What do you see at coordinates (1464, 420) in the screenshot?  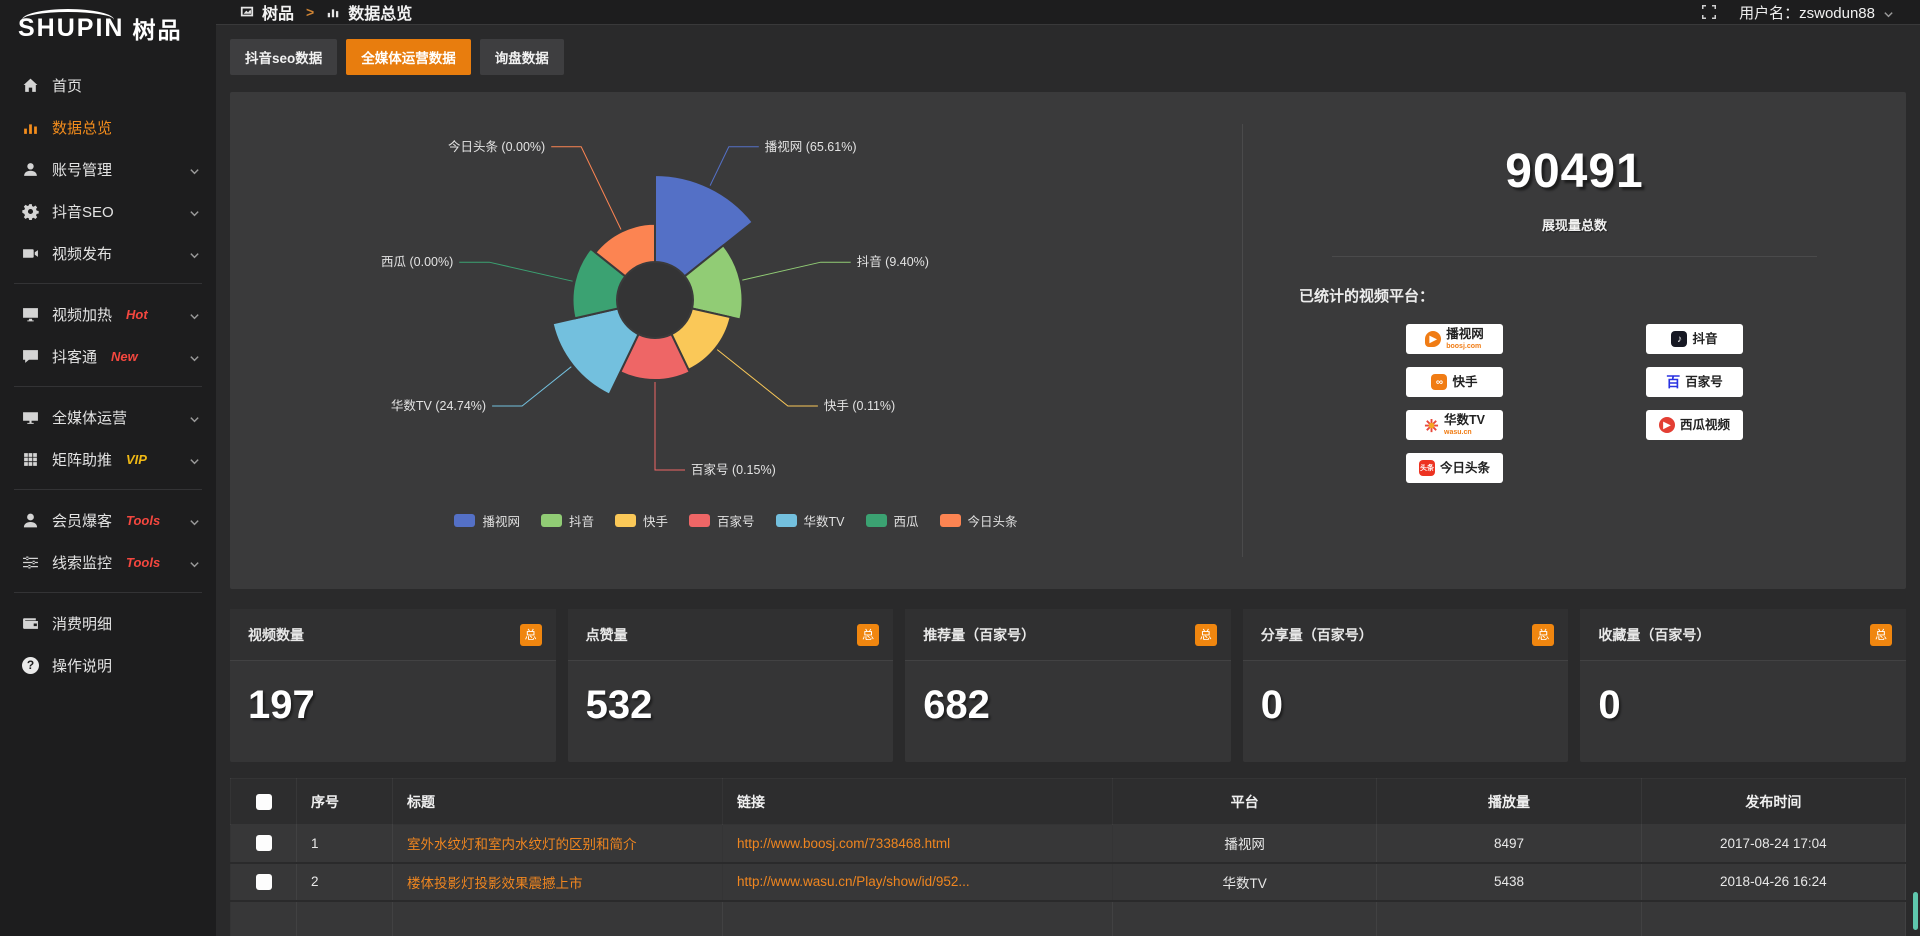 I see `platform-name: 华数TV` at bounding box center [1464, 420].